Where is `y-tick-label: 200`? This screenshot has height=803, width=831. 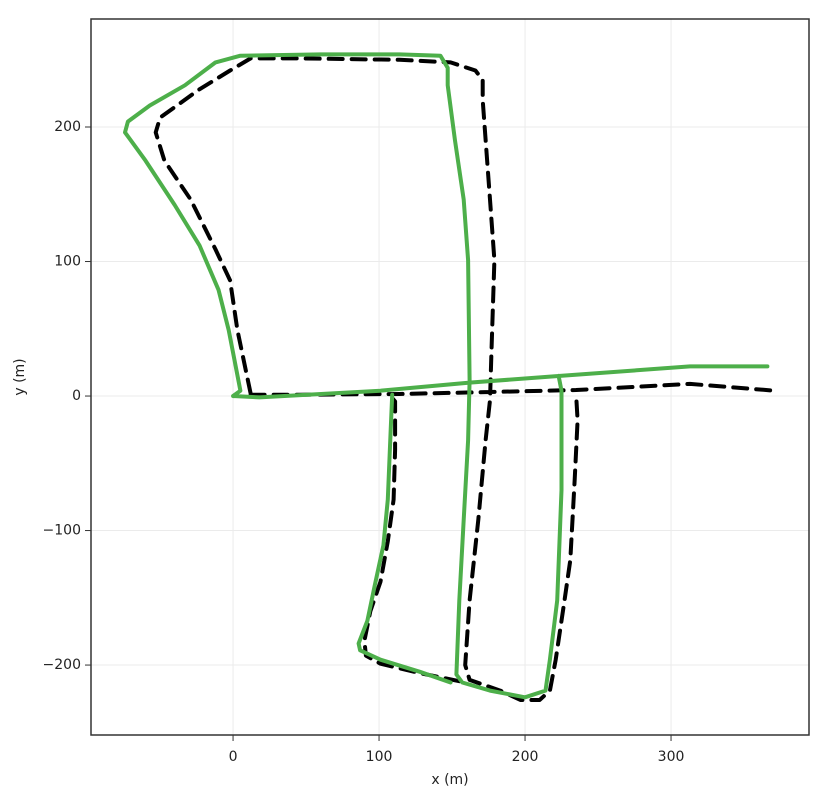 y-tick-label: 200 is located at coordinates (67, 127).